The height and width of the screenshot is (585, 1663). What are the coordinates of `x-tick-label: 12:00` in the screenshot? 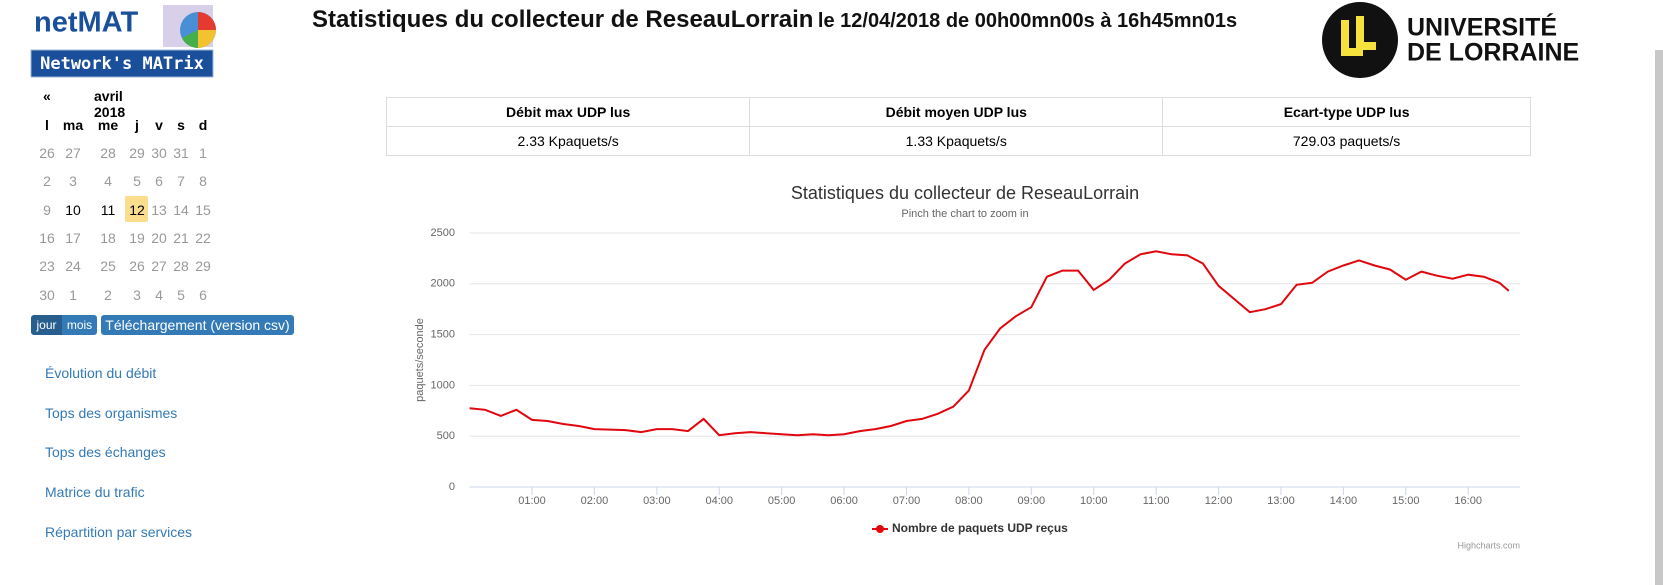 It's located at (1219, 501).